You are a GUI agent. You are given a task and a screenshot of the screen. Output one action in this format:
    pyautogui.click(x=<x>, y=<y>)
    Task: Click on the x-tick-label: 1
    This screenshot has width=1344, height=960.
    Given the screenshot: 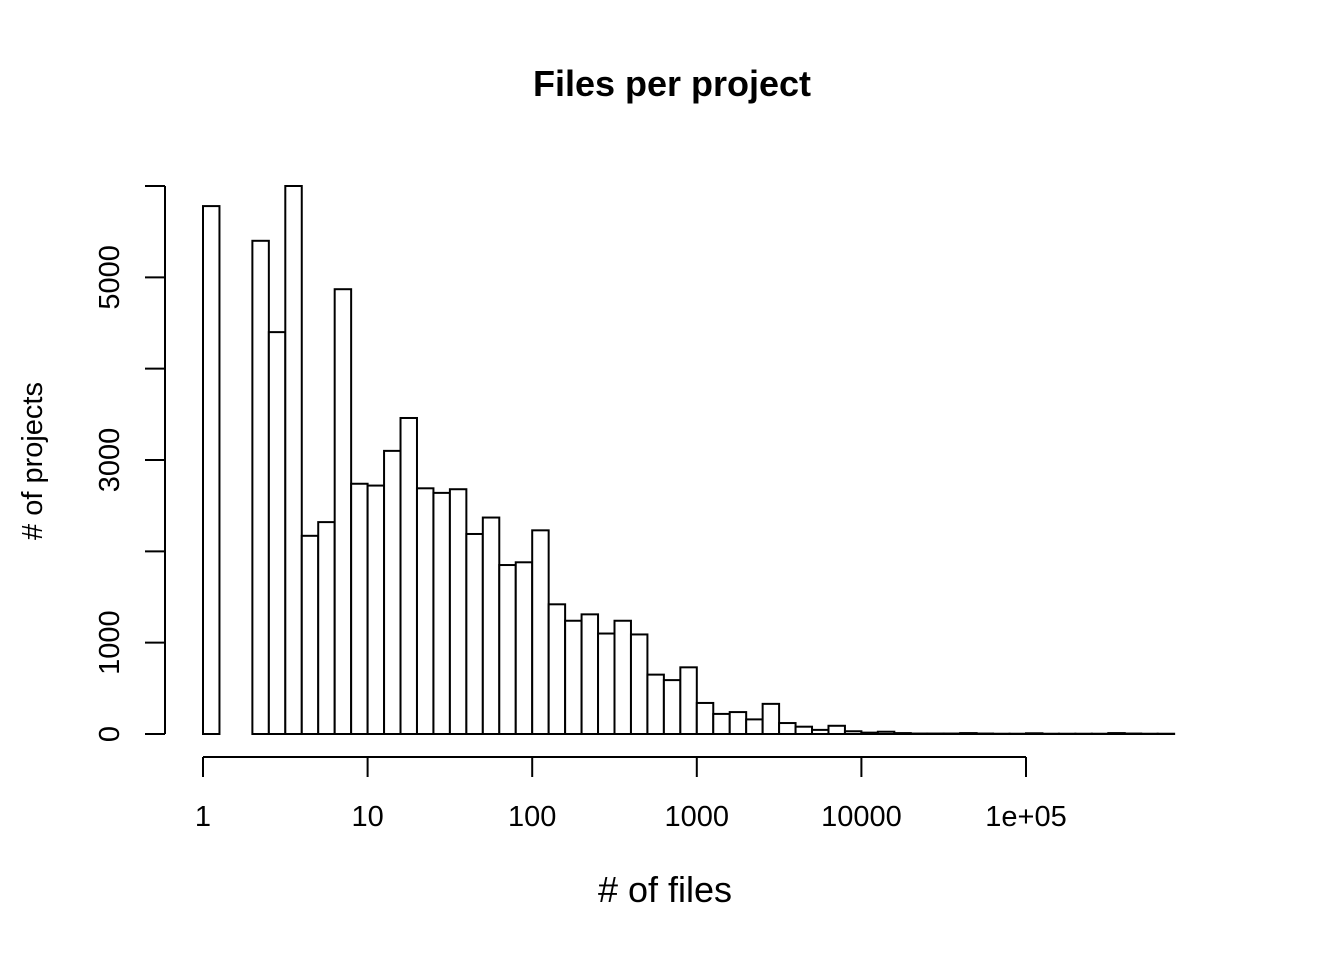 What is the action you would take?
    pyautogui.click(x=203, y=817)
    